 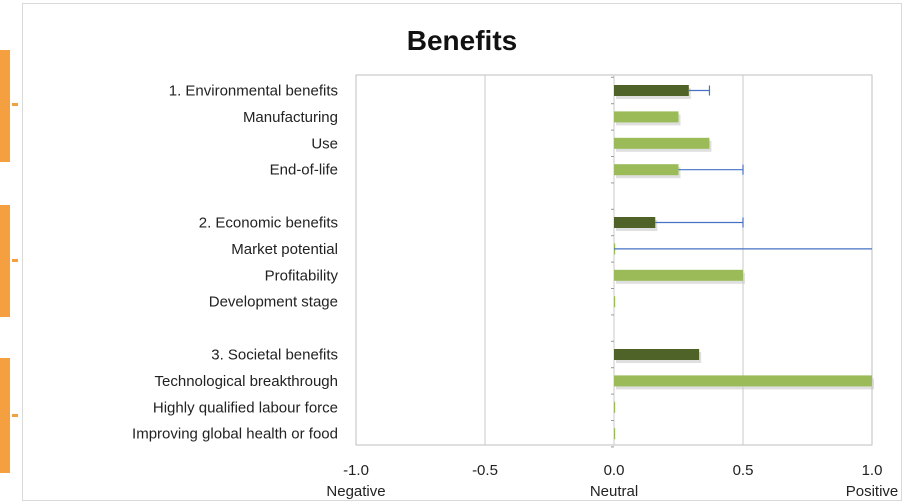 I want to click on chart-title: Benefits, so click(x=462, y=40).